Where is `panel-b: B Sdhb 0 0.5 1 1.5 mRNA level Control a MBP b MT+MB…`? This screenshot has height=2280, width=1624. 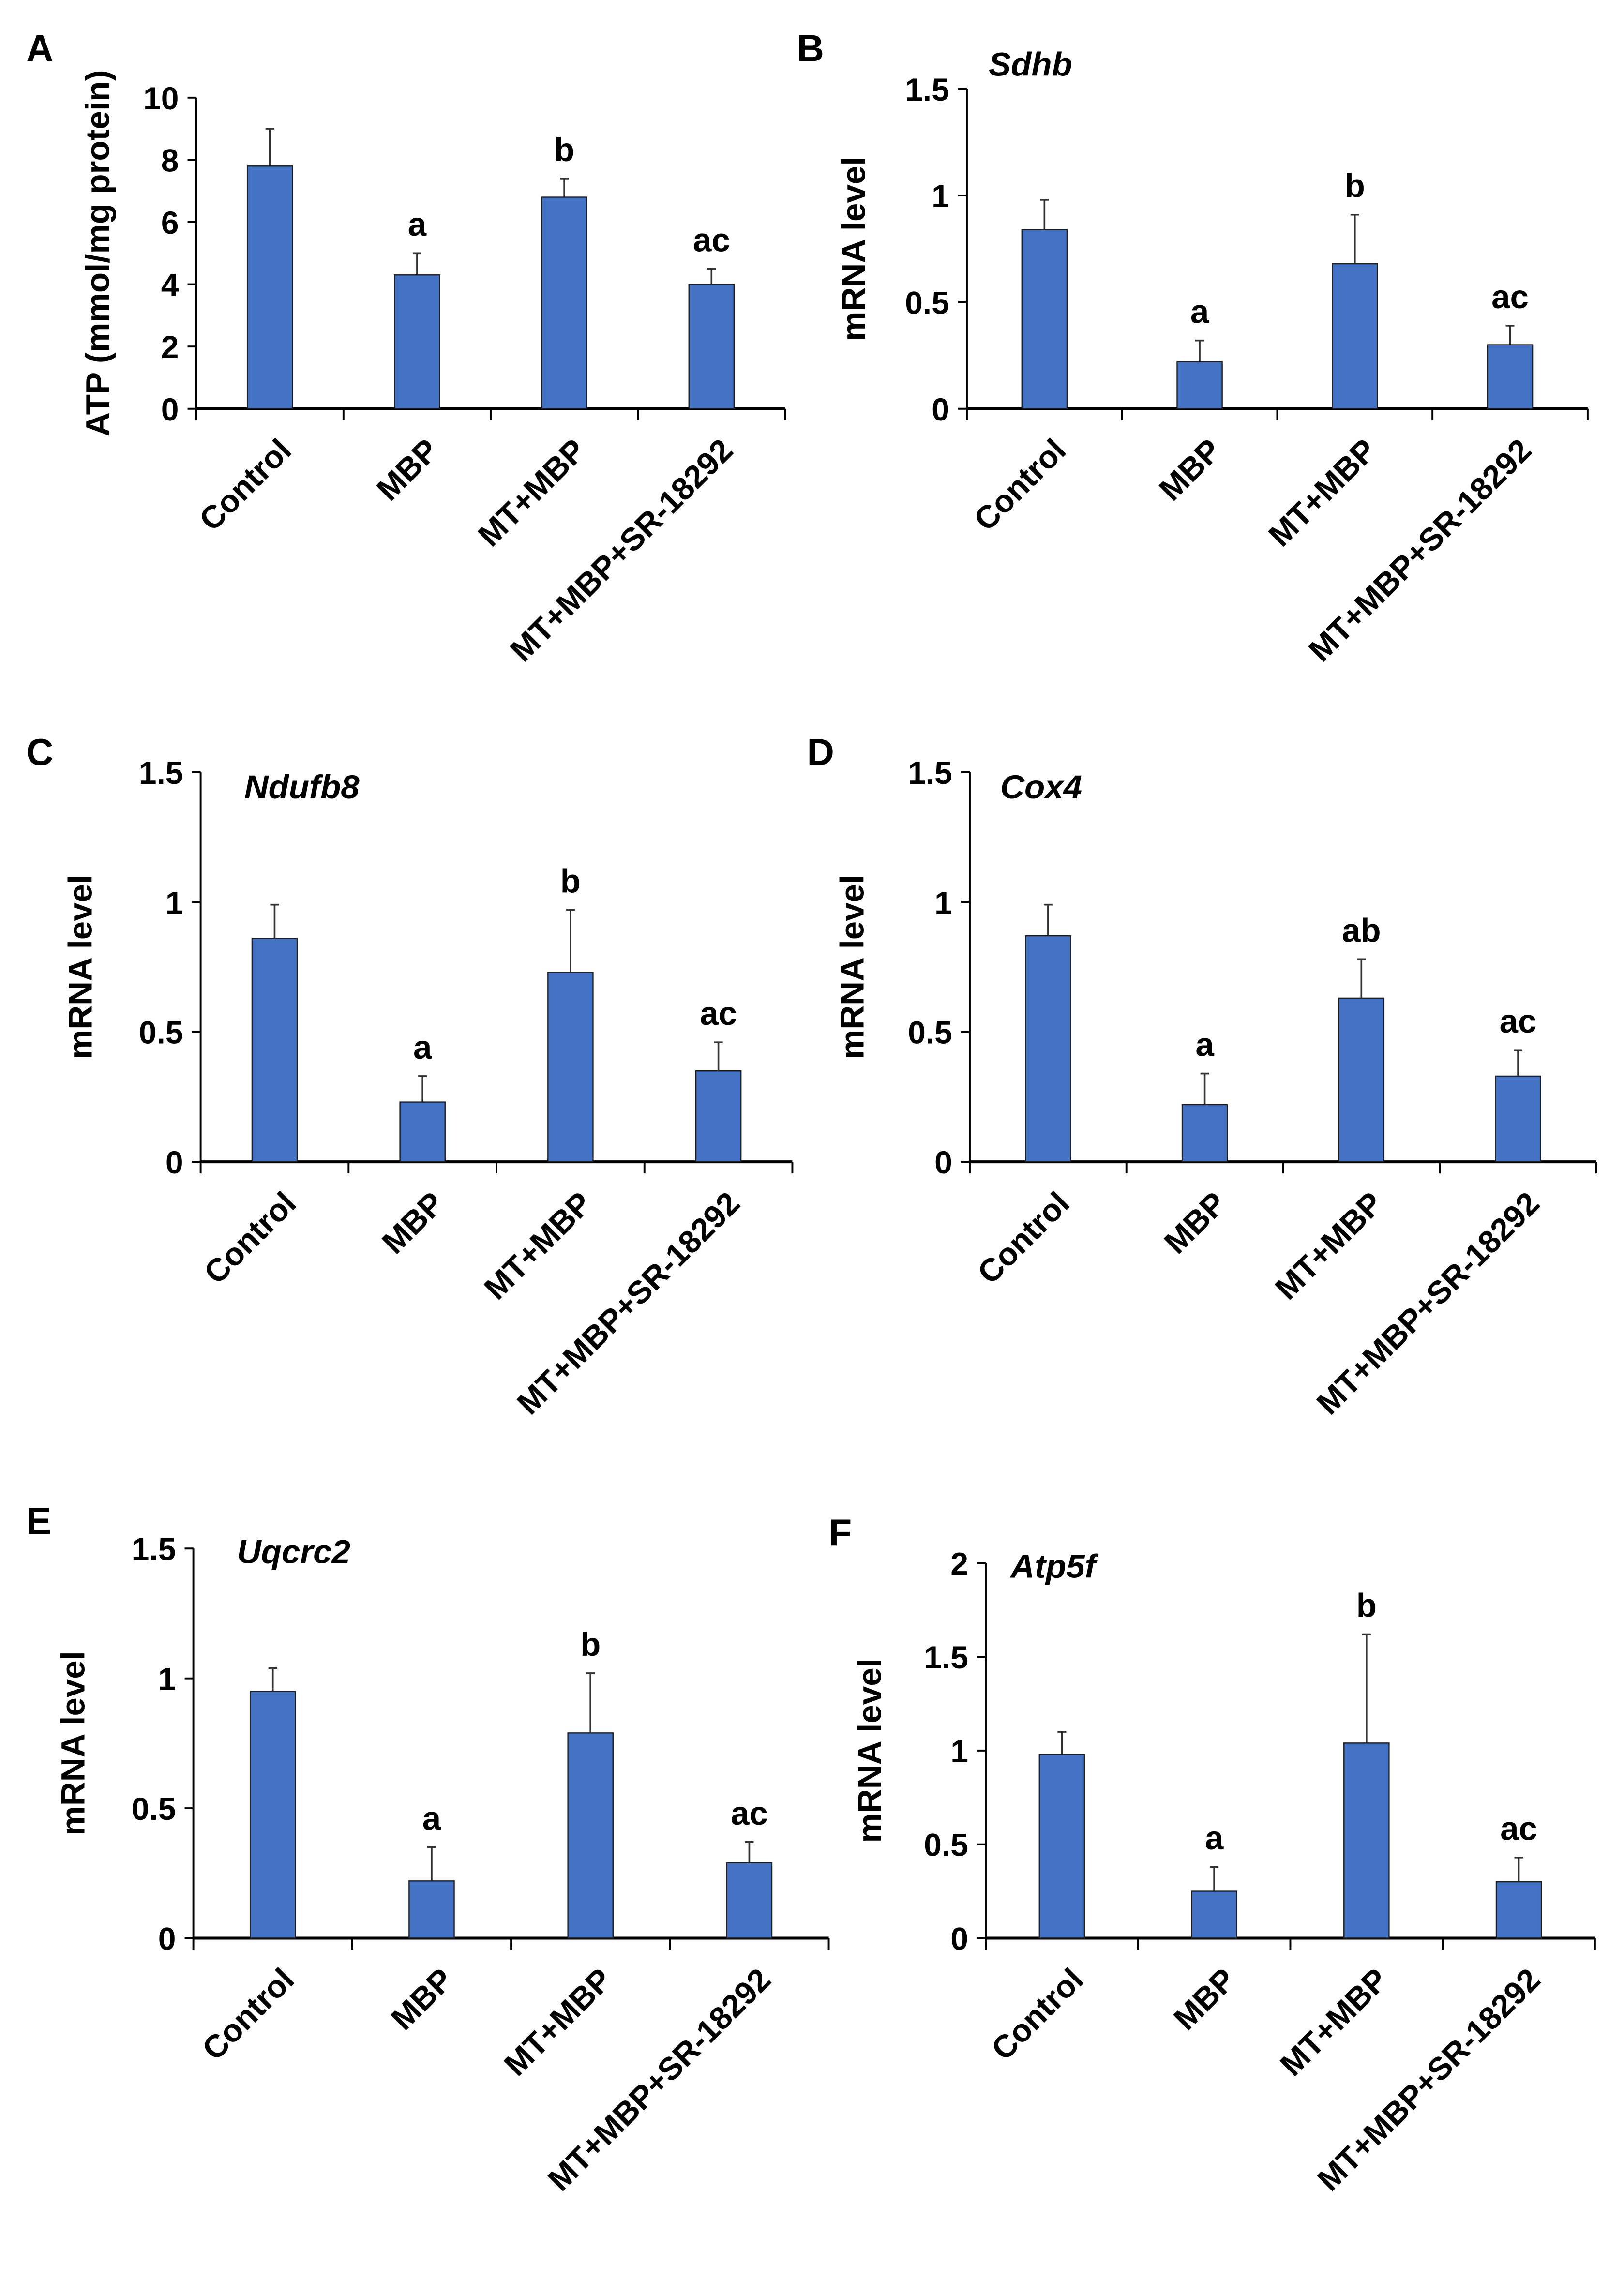 panel-b: B Sdhb 0 0.5 1 1.5 mRNA level Control a MBP b MT+MB… is located at coordinates (1193, 348).